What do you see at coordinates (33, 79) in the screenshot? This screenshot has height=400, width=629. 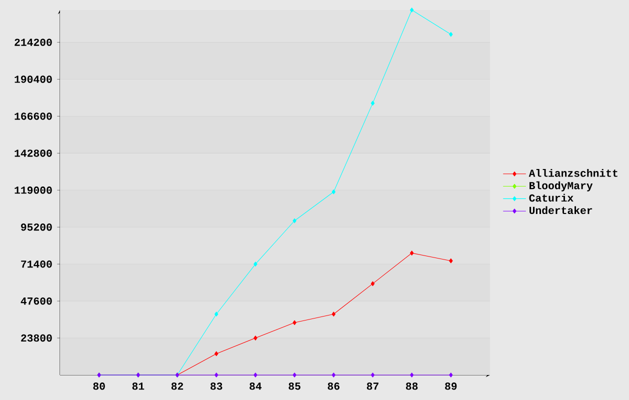 I see `y-tick-label: 190400` at bounding box center [33, 79].